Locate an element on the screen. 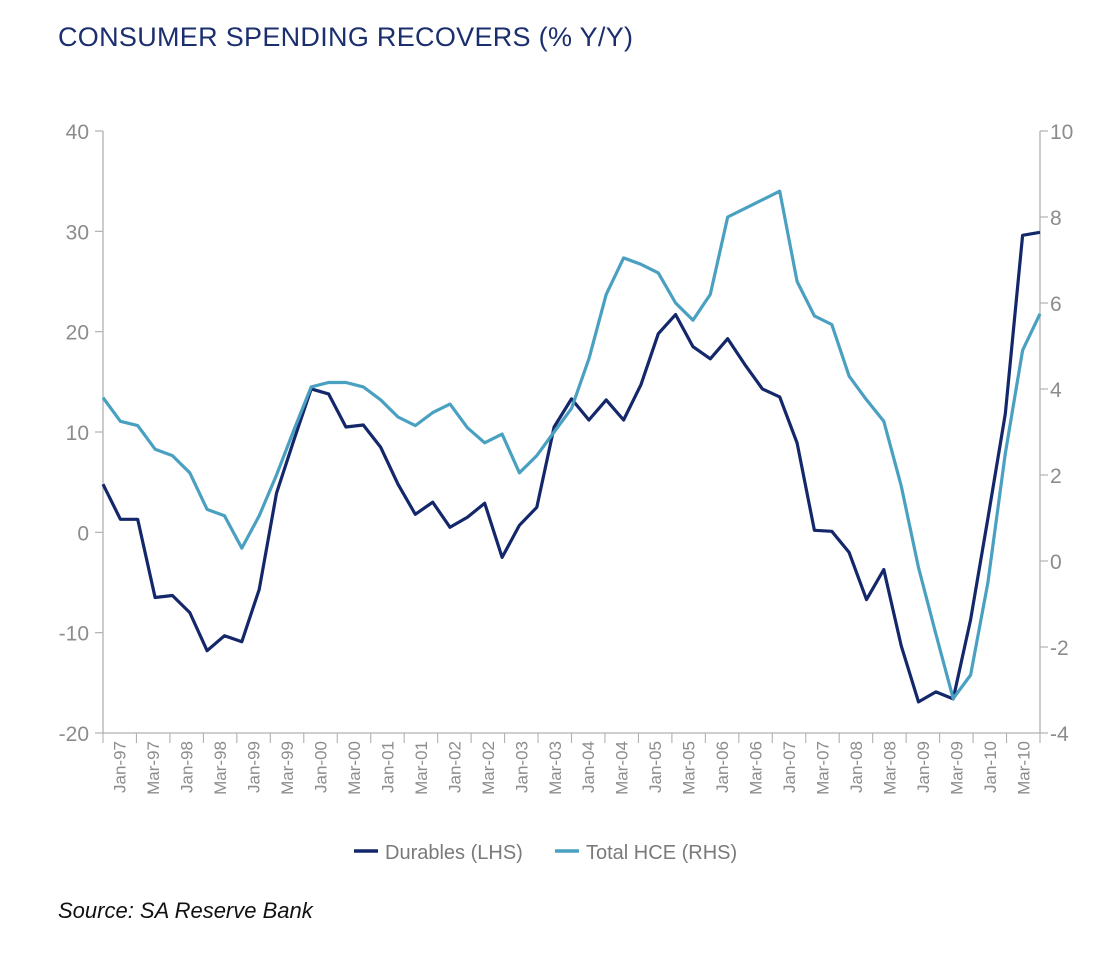 This screenshot has height=959, width=1103. x-tick-label: Jan-05 is located at coordinates (655, 767).